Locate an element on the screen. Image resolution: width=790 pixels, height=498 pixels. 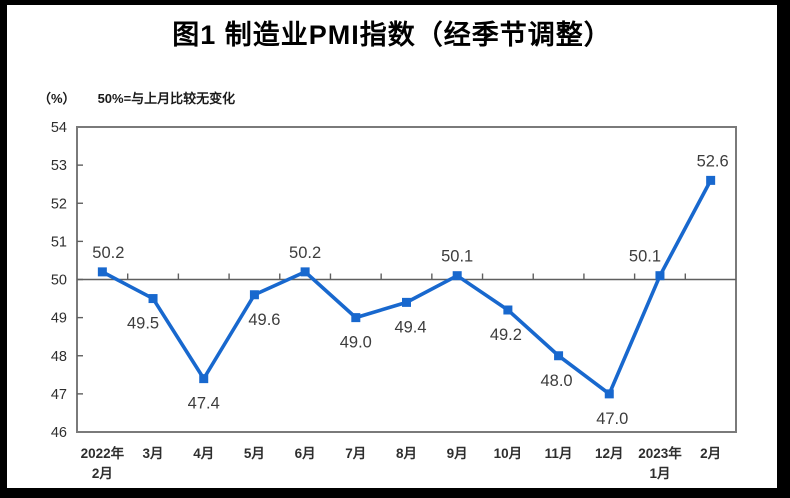
x-tick-label: 6月 is located at coordinates (305, 453).